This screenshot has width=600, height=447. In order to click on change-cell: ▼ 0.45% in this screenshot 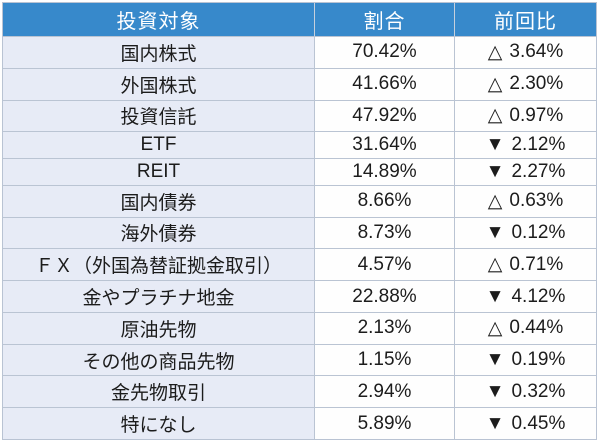, I will do `click(525, 423)`.